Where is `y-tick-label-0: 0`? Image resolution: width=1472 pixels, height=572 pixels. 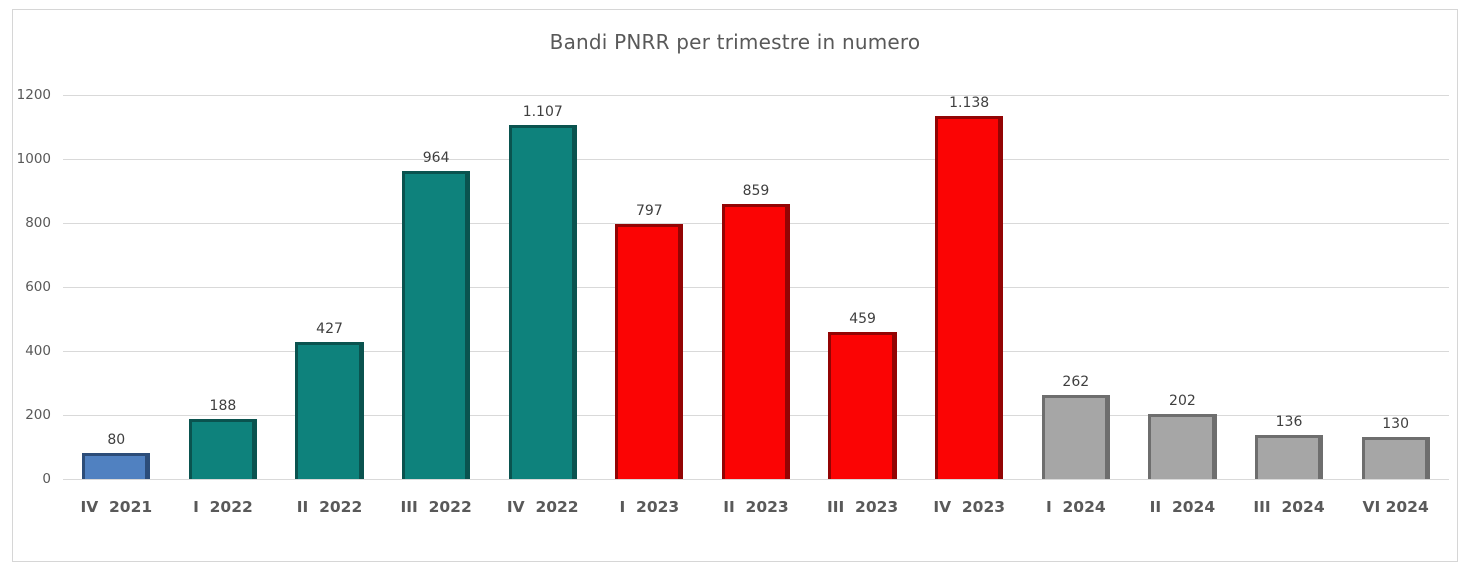 y-tick-label-0: 0 is located at coordinates (46, 479).